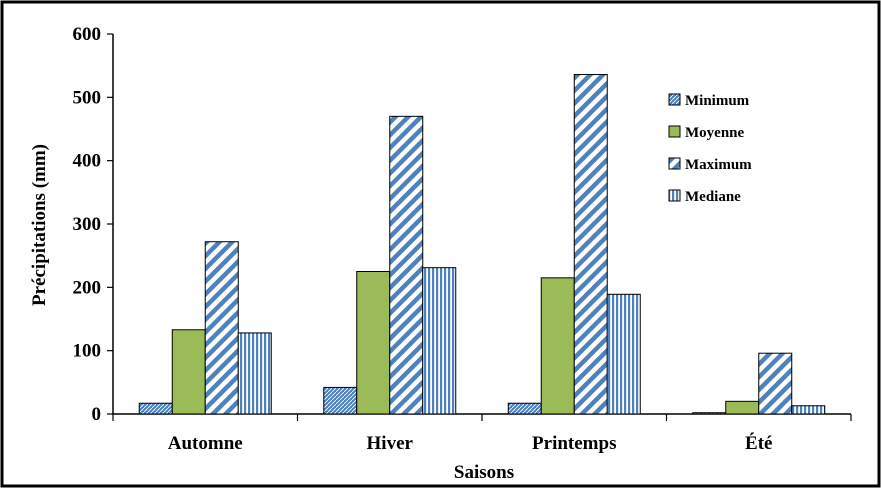  What do you see at coordinates (87, 351) in the screenshot?
I see `y-tick-label: 100` at bounding box center [87, 351].